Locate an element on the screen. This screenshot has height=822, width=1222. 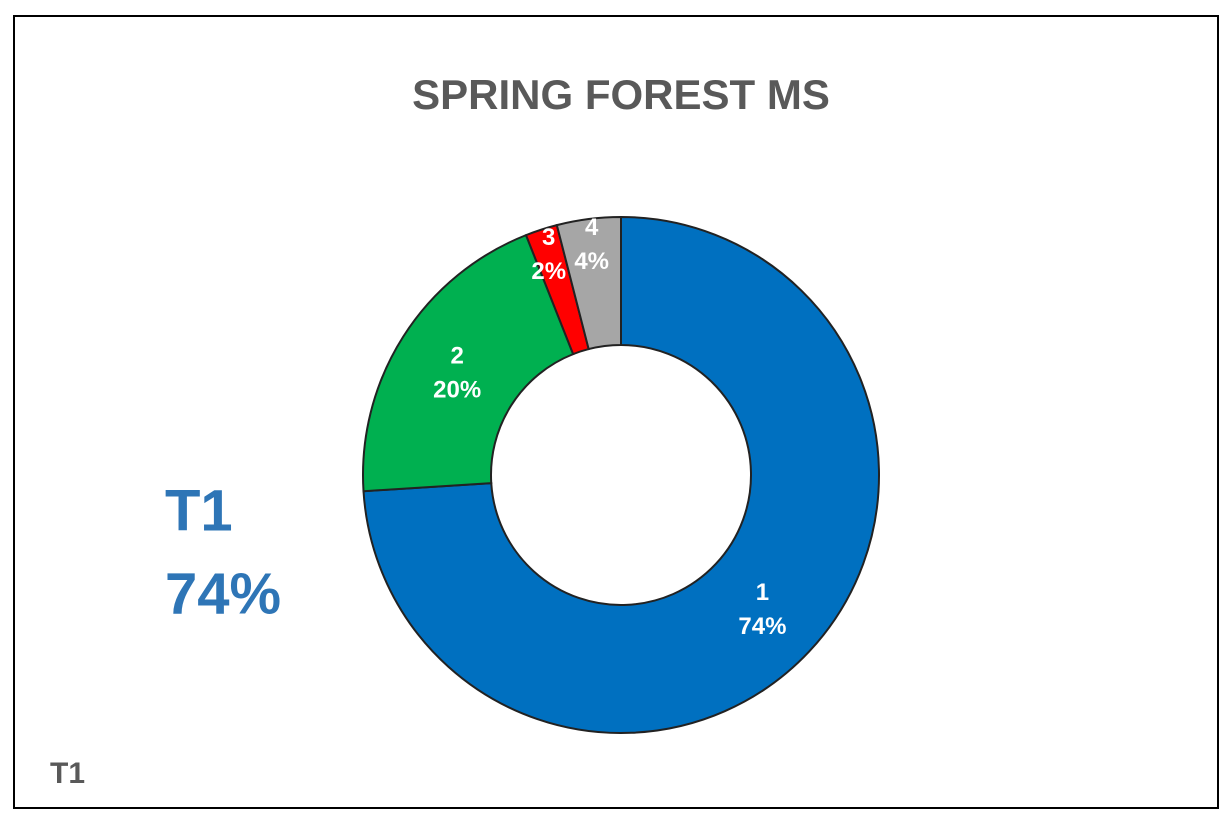
slice-value-label: 2% is located at coordinates (548, 271).